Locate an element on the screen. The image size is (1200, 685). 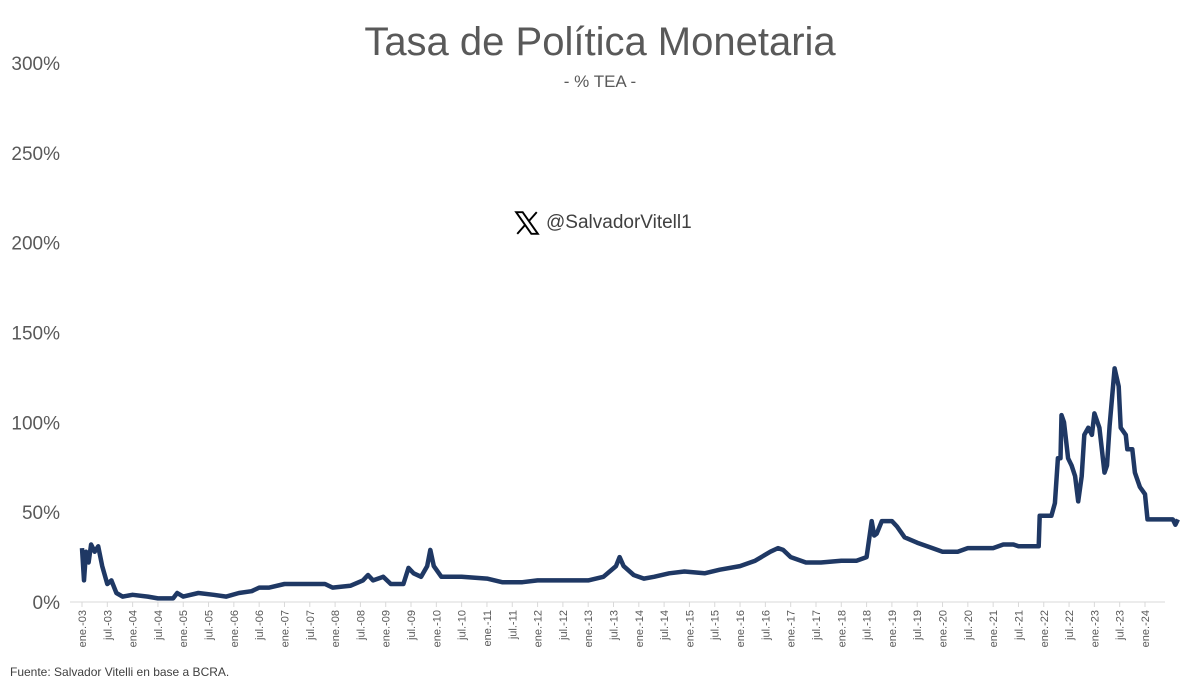
x-tick-label: jul.-04 is located at coordinates (159, 625).